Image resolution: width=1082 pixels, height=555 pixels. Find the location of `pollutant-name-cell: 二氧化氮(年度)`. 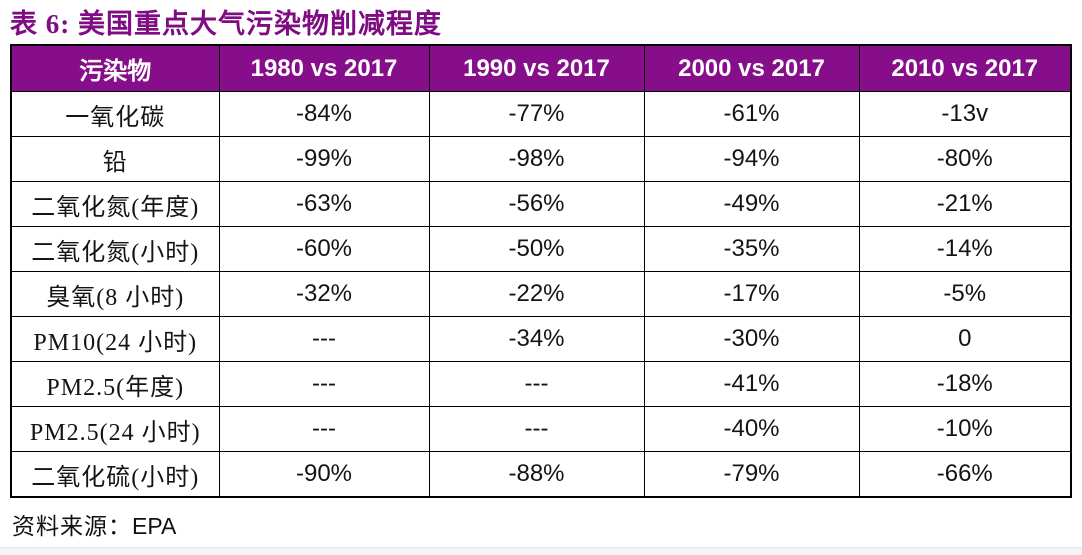

pollutant-name-cell: 二氧化氮(年度) is located at coordinates (115, 204).